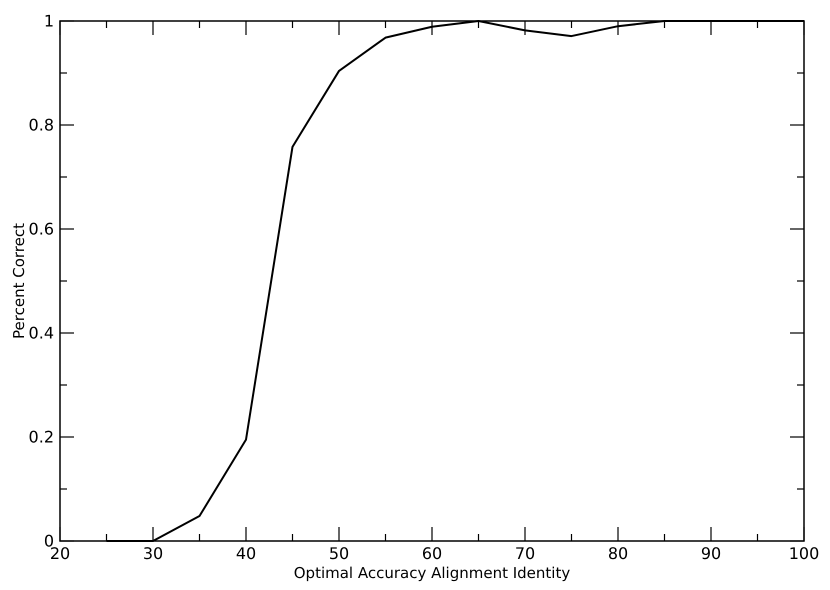 Image resolution: width=830 pixels, height=590 pixels. Describe the element at coordinates (41, 333) in the screenshot. I see `y-tick-label: 0.4` at that location.